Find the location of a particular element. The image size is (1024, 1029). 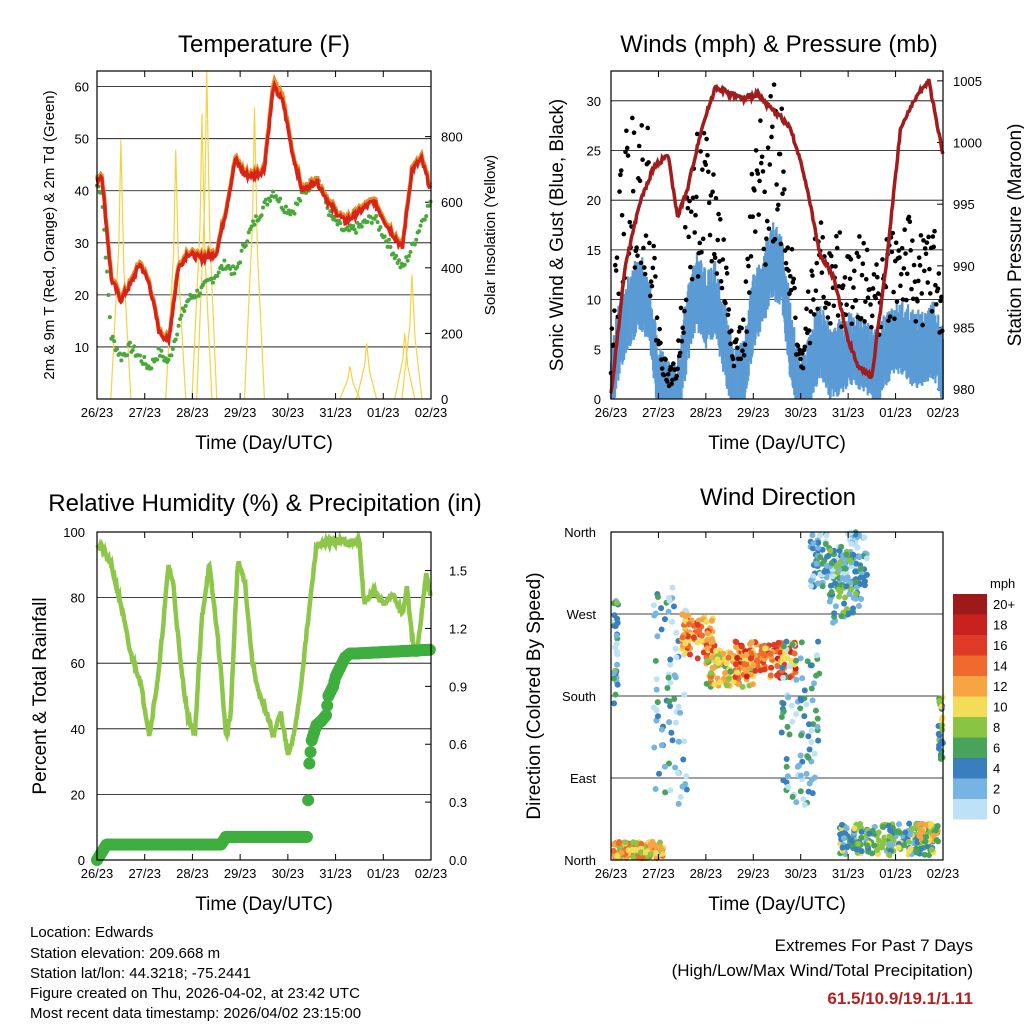

temperature-y2label: Solar Insolation (Yellow) is located at coordinates (490, 235).